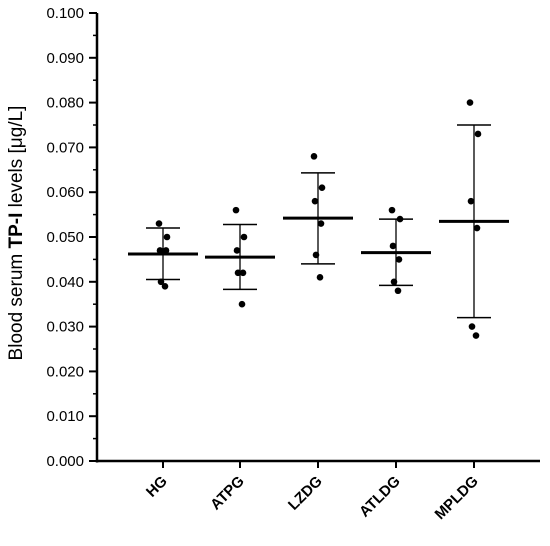 The height and width of the screenshot is (546, 550). What do you see at coordinates (65, 147) in the screenshot?
I see `y-tick-label: 0.070` at bounding box center [65, 147].